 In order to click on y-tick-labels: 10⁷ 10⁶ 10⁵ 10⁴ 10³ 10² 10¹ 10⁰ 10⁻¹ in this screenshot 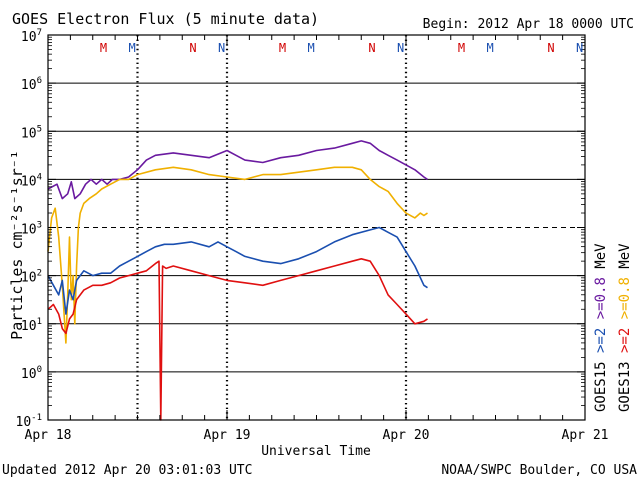, I will do `click(29, 229)`.